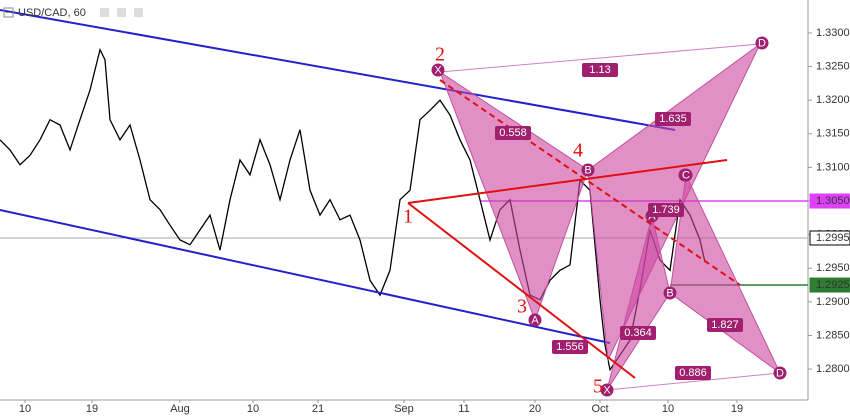 The height and width of the screenshot is (417, 850). What do you see at coordinates (833, 268) in the screenshot?
I see `y-tick-label: 1.2950` at bounding box center [833, 268].